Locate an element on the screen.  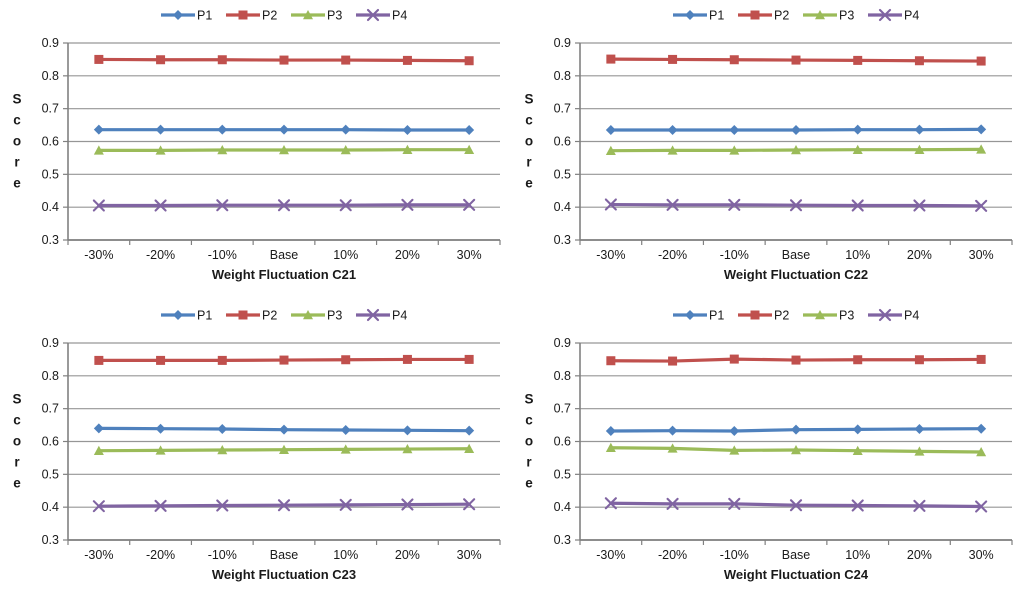
y-tick-label: 0.5 is located at coordinates (562, 474).